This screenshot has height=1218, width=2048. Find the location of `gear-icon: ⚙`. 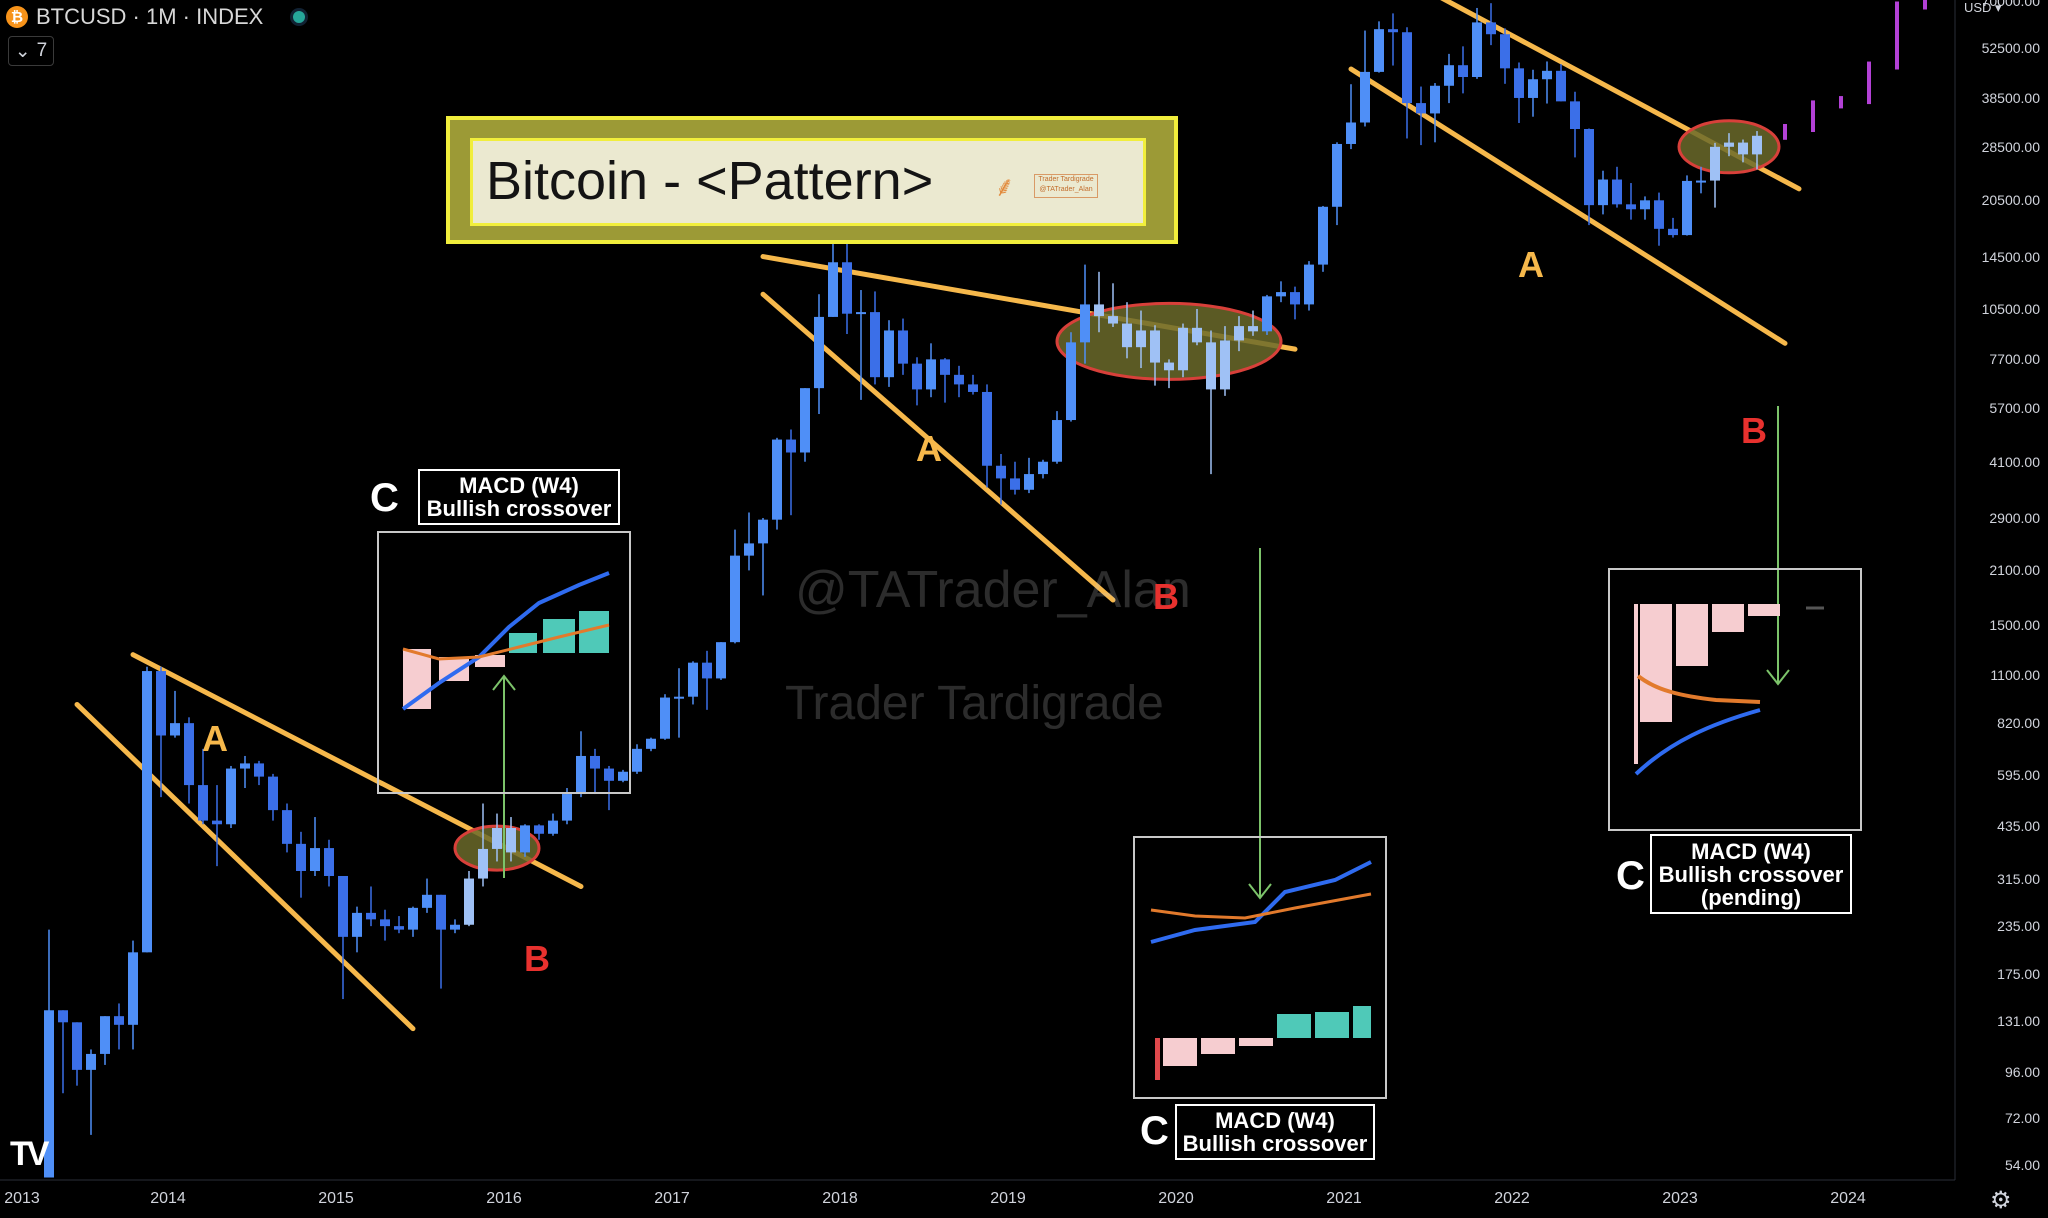

gear-icon: ⚙ is located at coordinates (2001, 1200).